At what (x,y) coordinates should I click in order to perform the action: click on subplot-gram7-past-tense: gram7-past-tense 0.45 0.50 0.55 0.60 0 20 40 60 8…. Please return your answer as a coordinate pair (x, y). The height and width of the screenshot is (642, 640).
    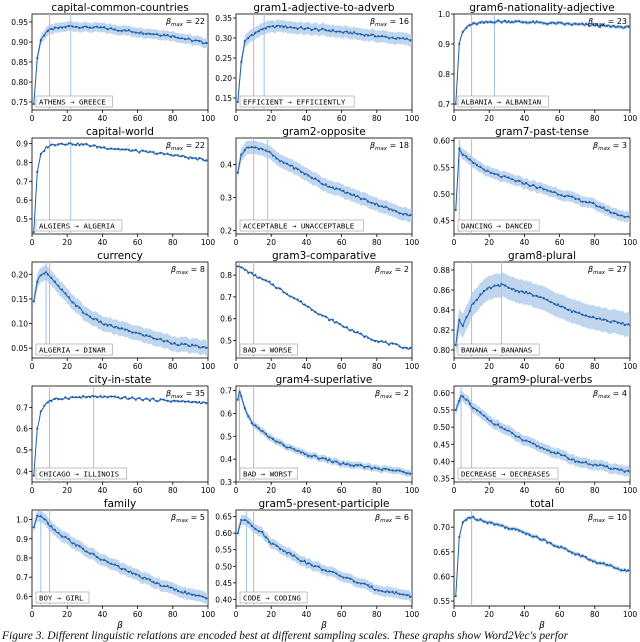
    Looking at the image, I should click on (535, 186).